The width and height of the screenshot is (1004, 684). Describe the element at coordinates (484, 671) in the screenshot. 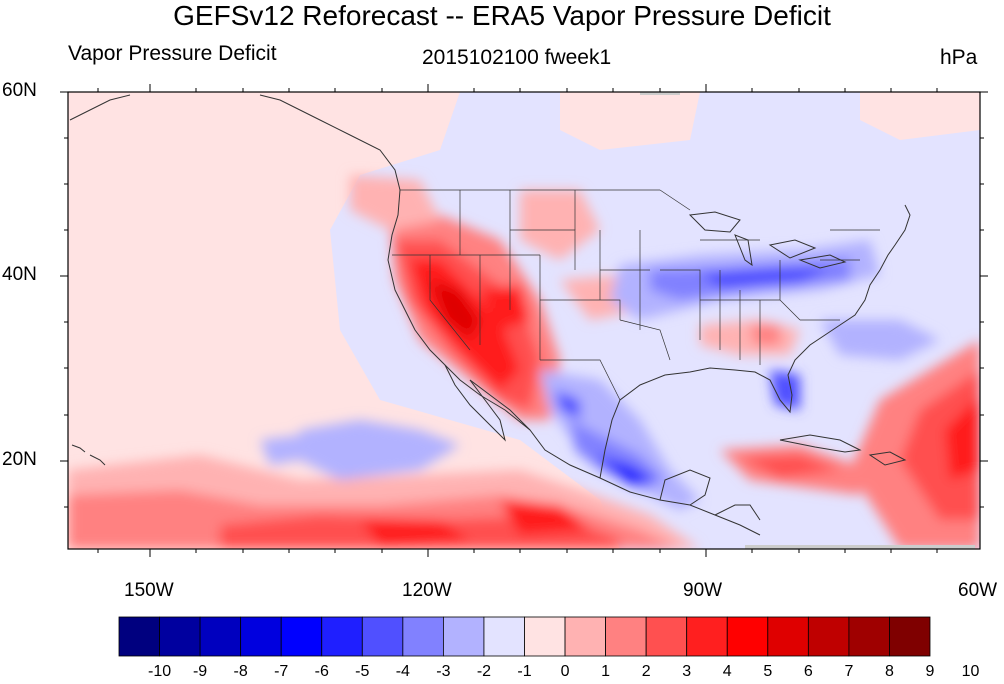

I see `colorbar-tick-label: -2` at that location.